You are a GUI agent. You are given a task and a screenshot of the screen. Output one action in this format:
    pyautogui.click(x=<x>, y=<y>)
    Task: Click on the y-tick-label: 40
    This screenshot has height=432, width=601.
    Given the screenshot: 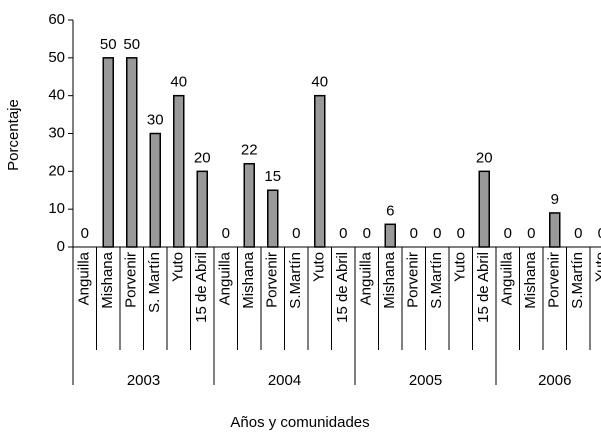 What is the action you would take?
    pyautogui.click(x=56, y=95)
    